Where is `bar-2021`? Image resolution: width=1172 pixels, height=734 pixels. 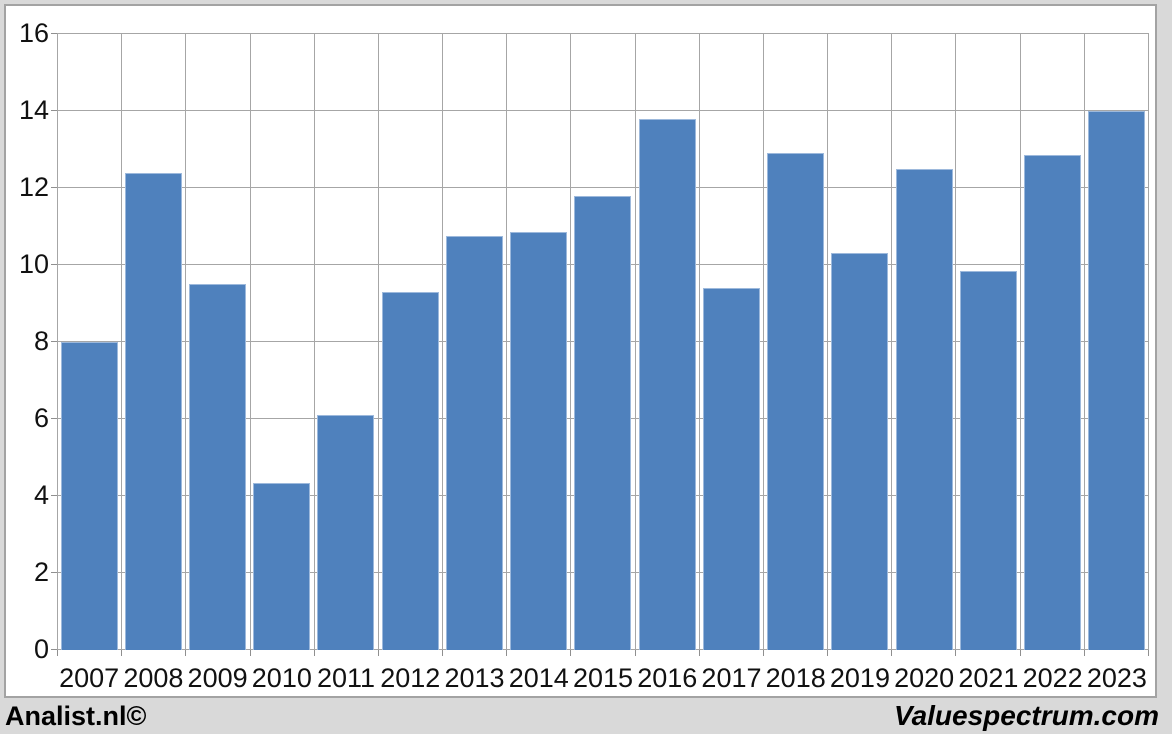
bar-2021 is located at coordinates (988, 460).